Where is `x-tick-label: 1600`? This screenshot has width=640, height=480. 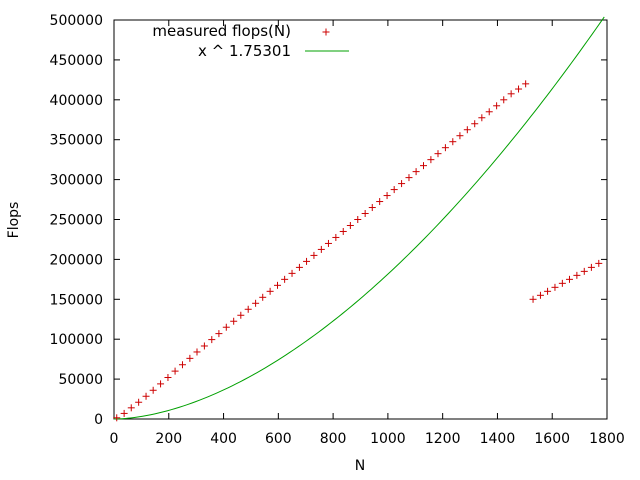 x-tick-label: 1600 is located at coordinates (552, 439).